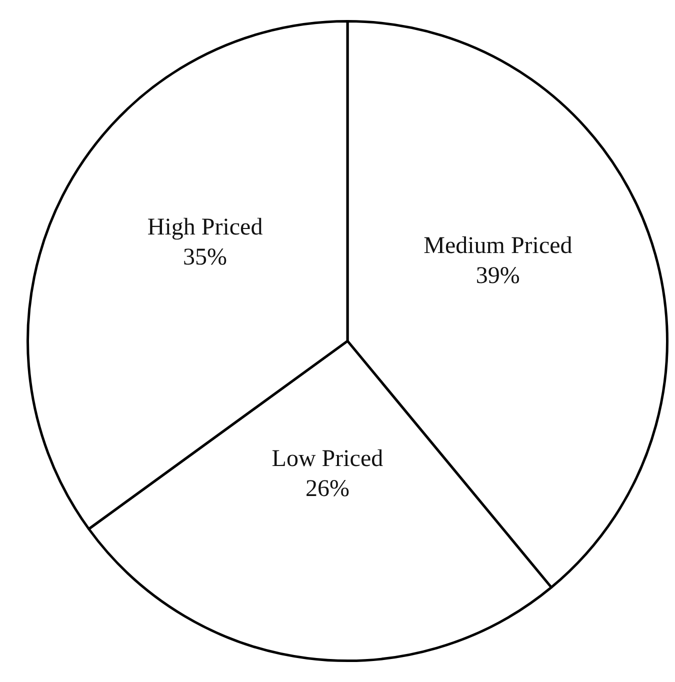 This screenshot has width=675, height=682. Describe the element at coordinates (328, 459) in the screenshot. I see `slice-label: Low Priced` at that location.